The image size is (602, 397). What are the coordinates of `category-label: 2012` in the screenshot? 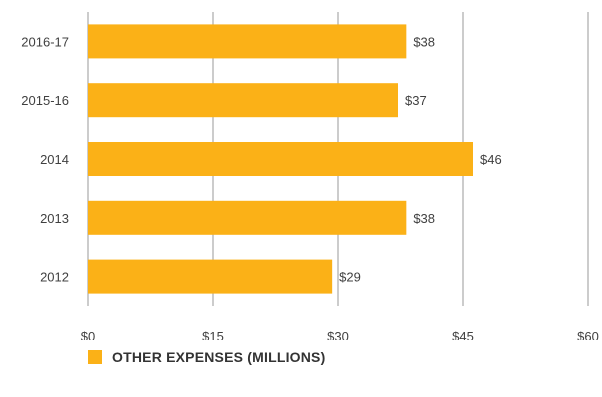 It's located at (54, 277).